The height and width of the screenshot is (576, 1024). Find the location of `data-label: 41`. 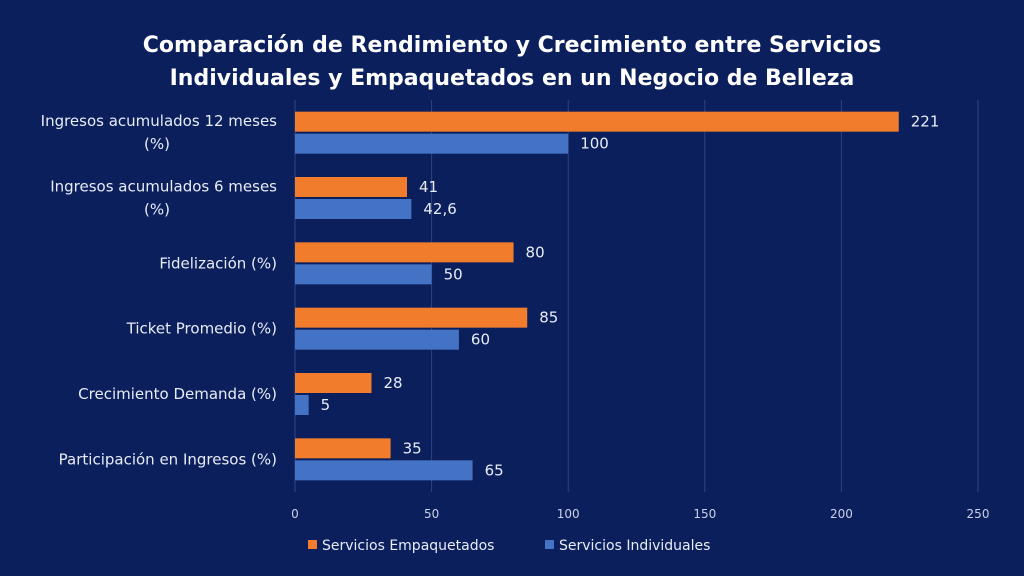

data-label: 41 is located at coordinates (428, 187).